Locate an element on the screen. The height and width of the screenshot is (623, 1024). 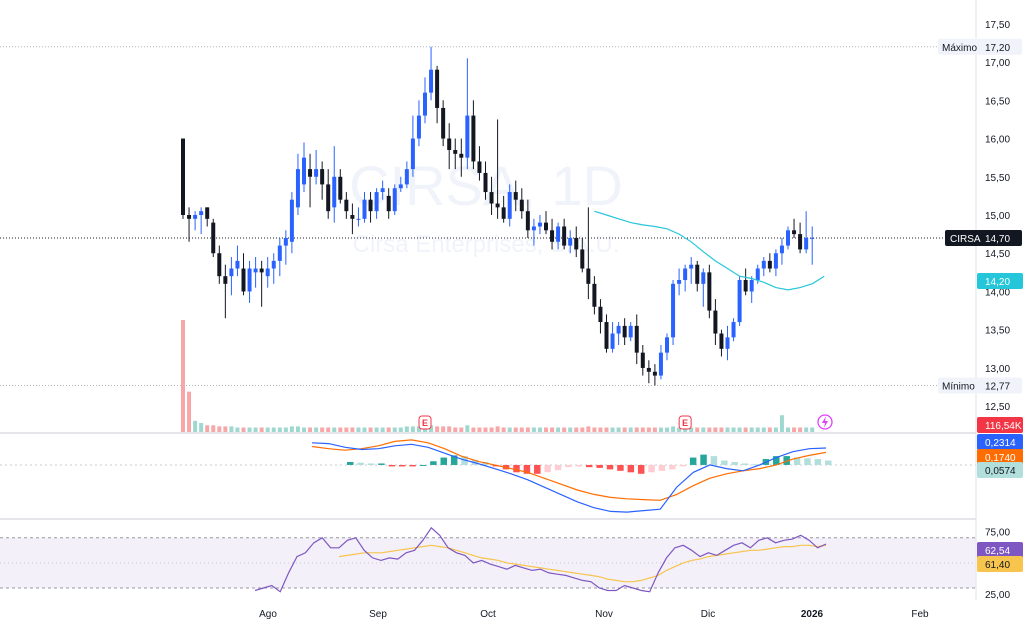
lightning-icon is located at coordinates (825, 422).